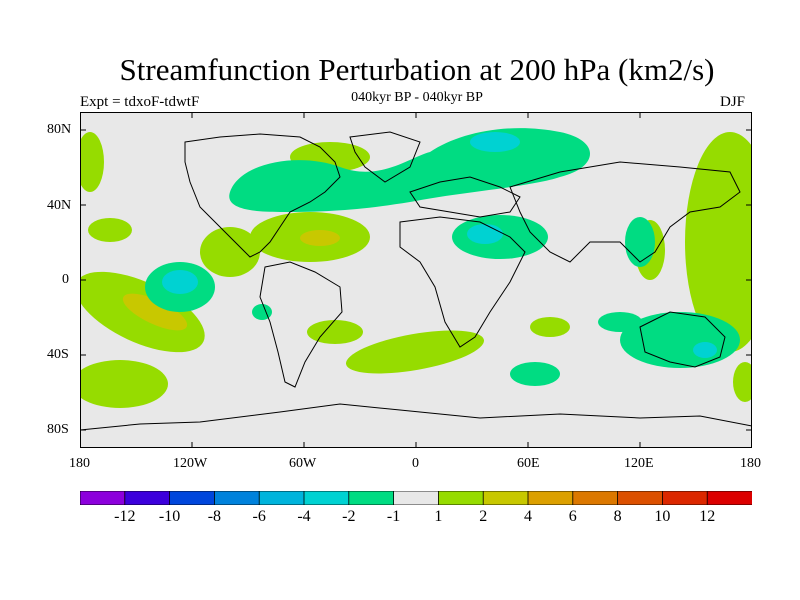 This screenshot has width=800, height=600. I want to click on colorbar, so click(416, 498).